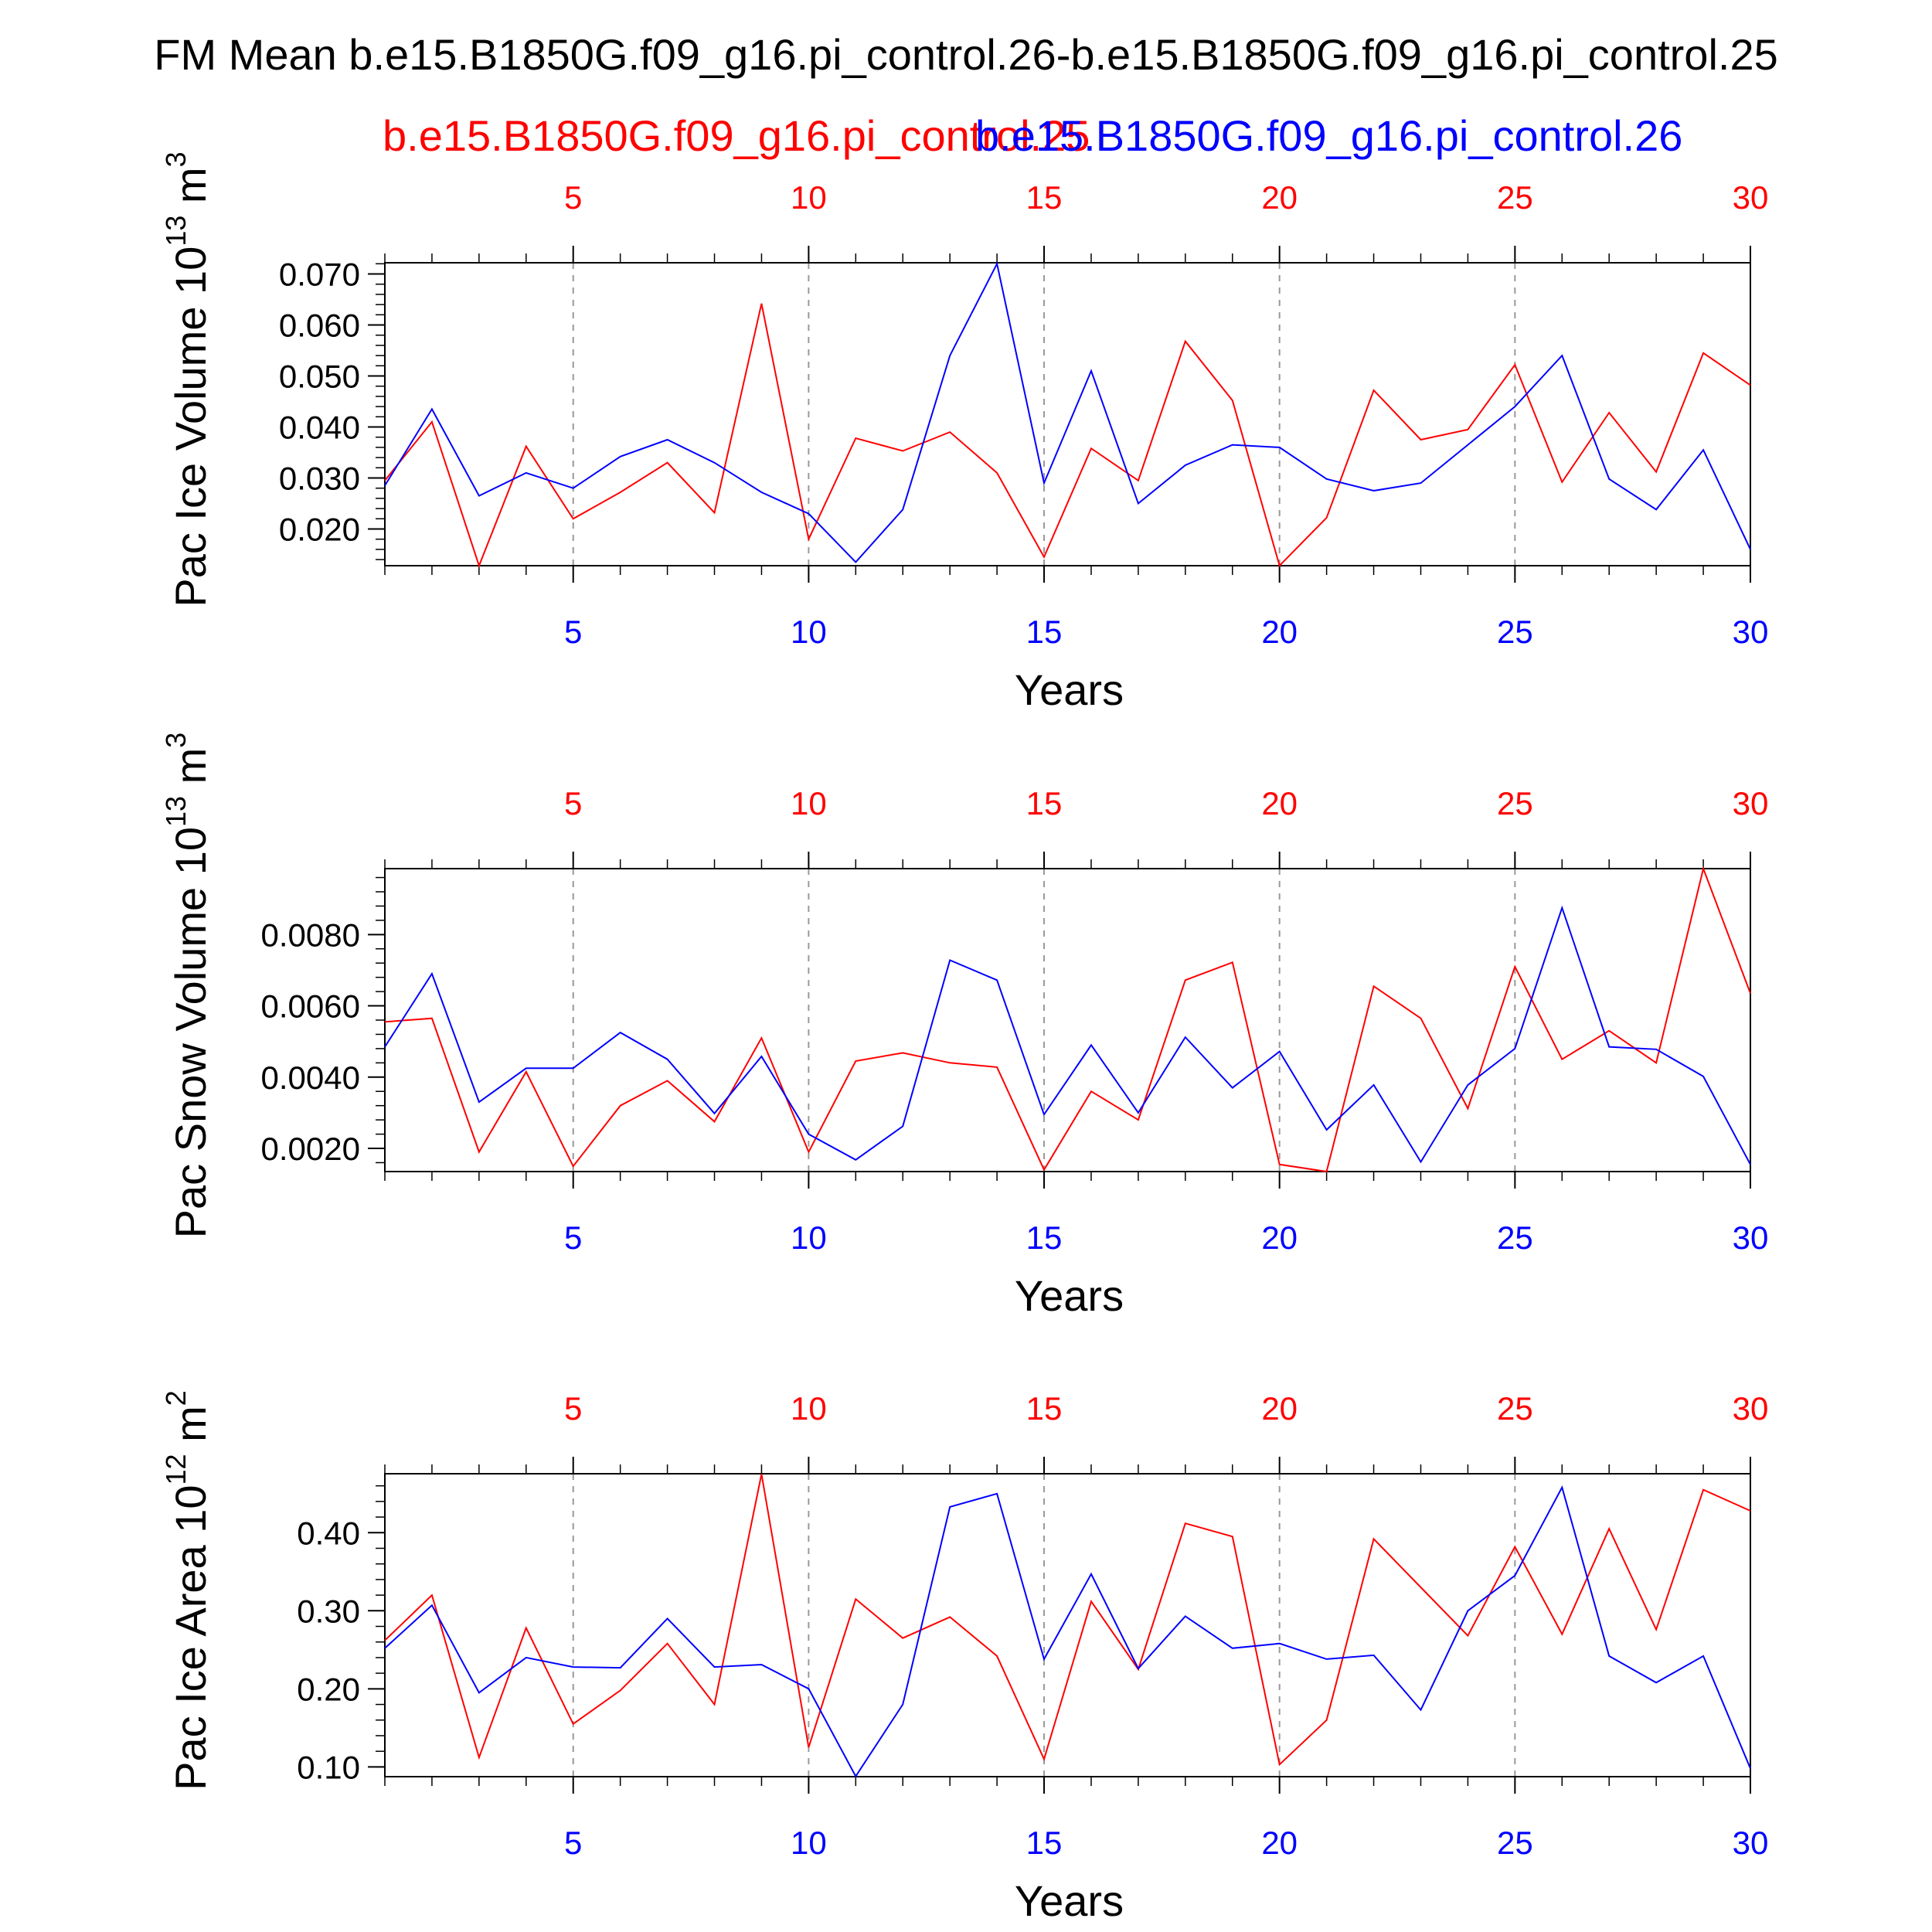 This screenshot has height=1932, width=1932. What do you see at coordinates (191, 427) in the screenshot?
I see `y-axis-label-text: Pac Ice Volume 10` at bounding box center [191, 427].